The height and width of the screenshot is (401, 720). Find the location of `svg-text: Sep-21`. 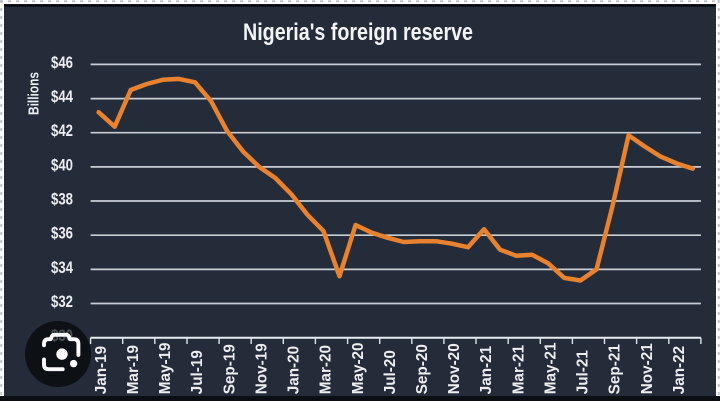

svg-text: Sep-21 is located at coordinates (615, 369).